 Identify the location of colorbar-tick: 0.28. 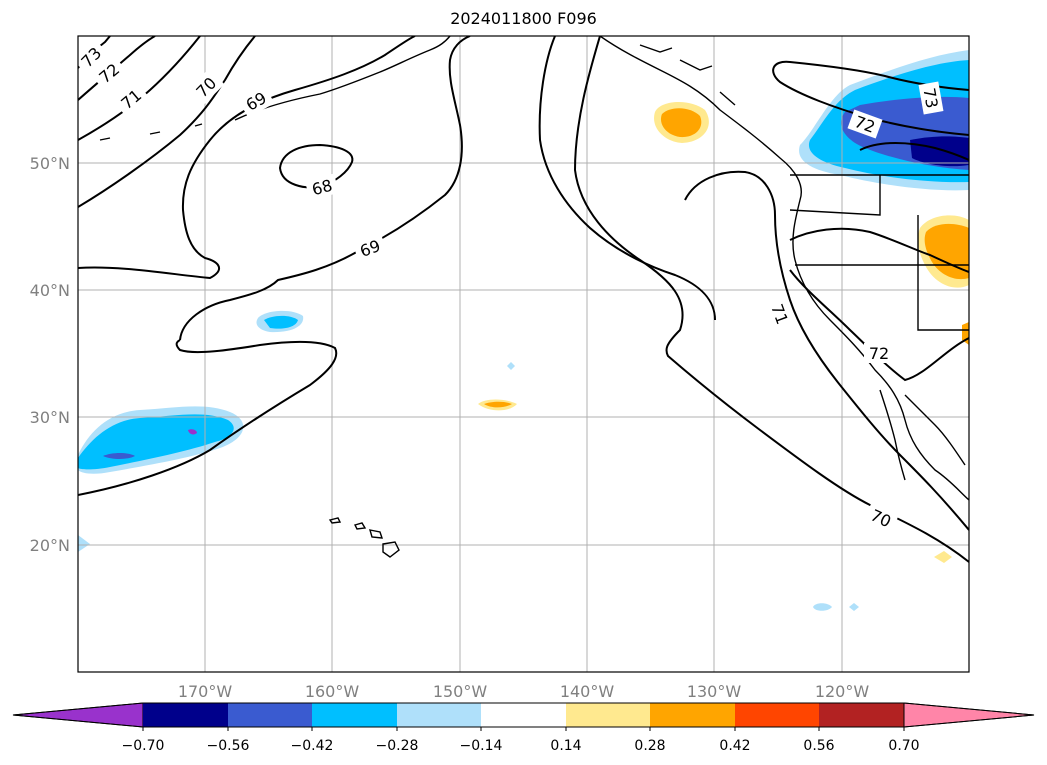
(649, 746).